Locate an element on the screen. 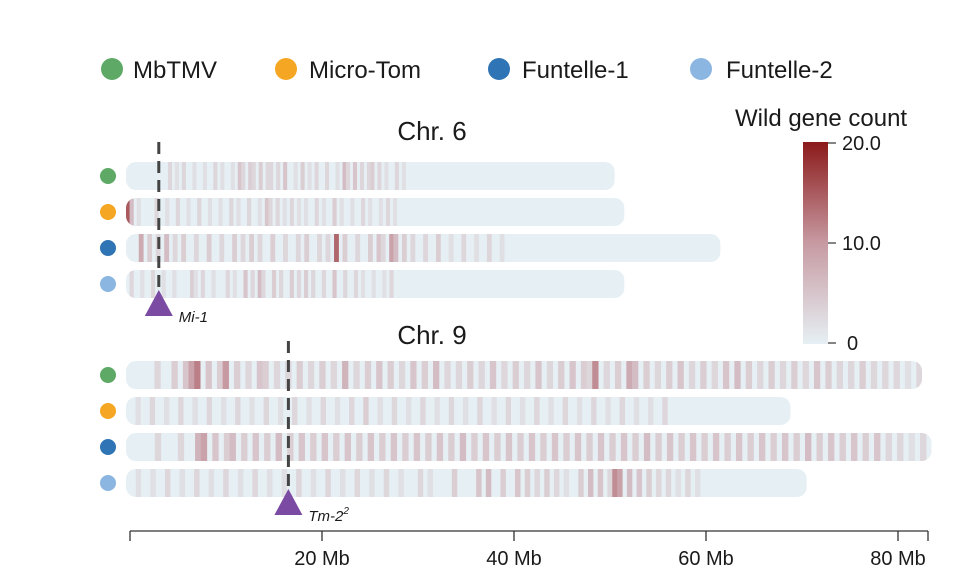  legend-label-funtelle-2: Funtelle-2 is located at coordinates (779, 70).